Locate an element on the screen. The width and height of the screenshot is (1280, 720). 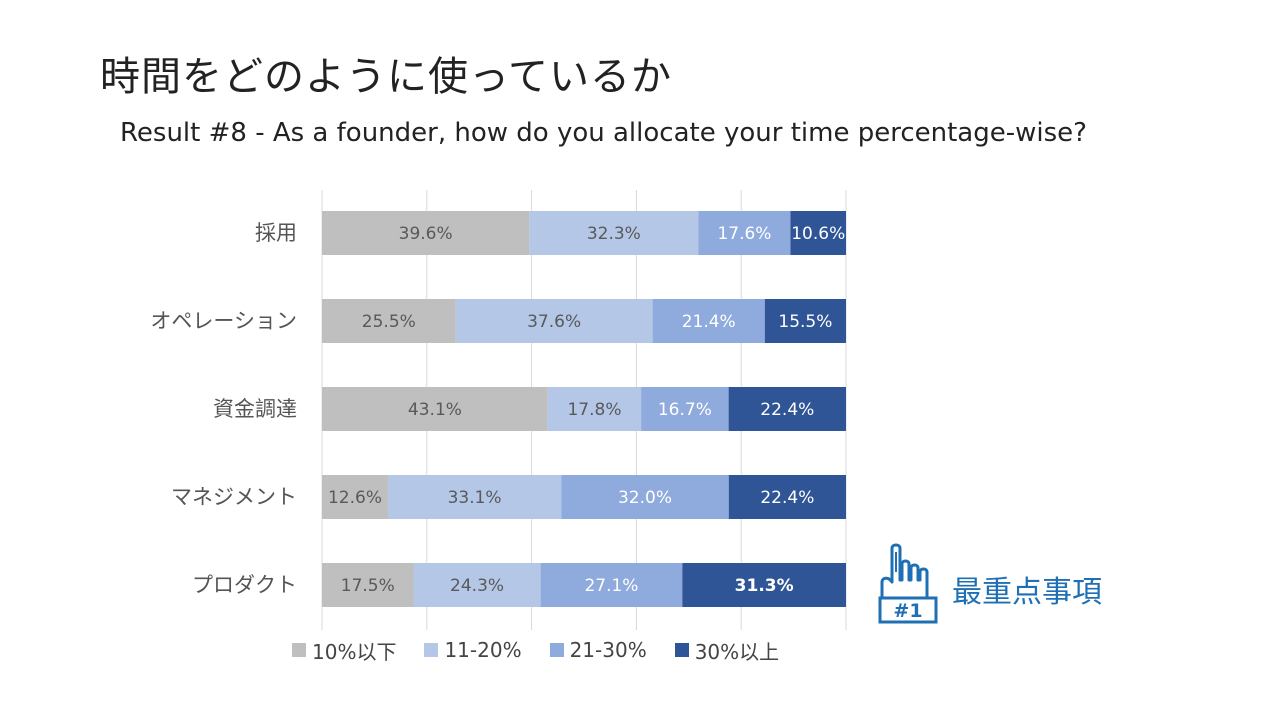
data-label: 16.7% is located at coordinates (685, 410).